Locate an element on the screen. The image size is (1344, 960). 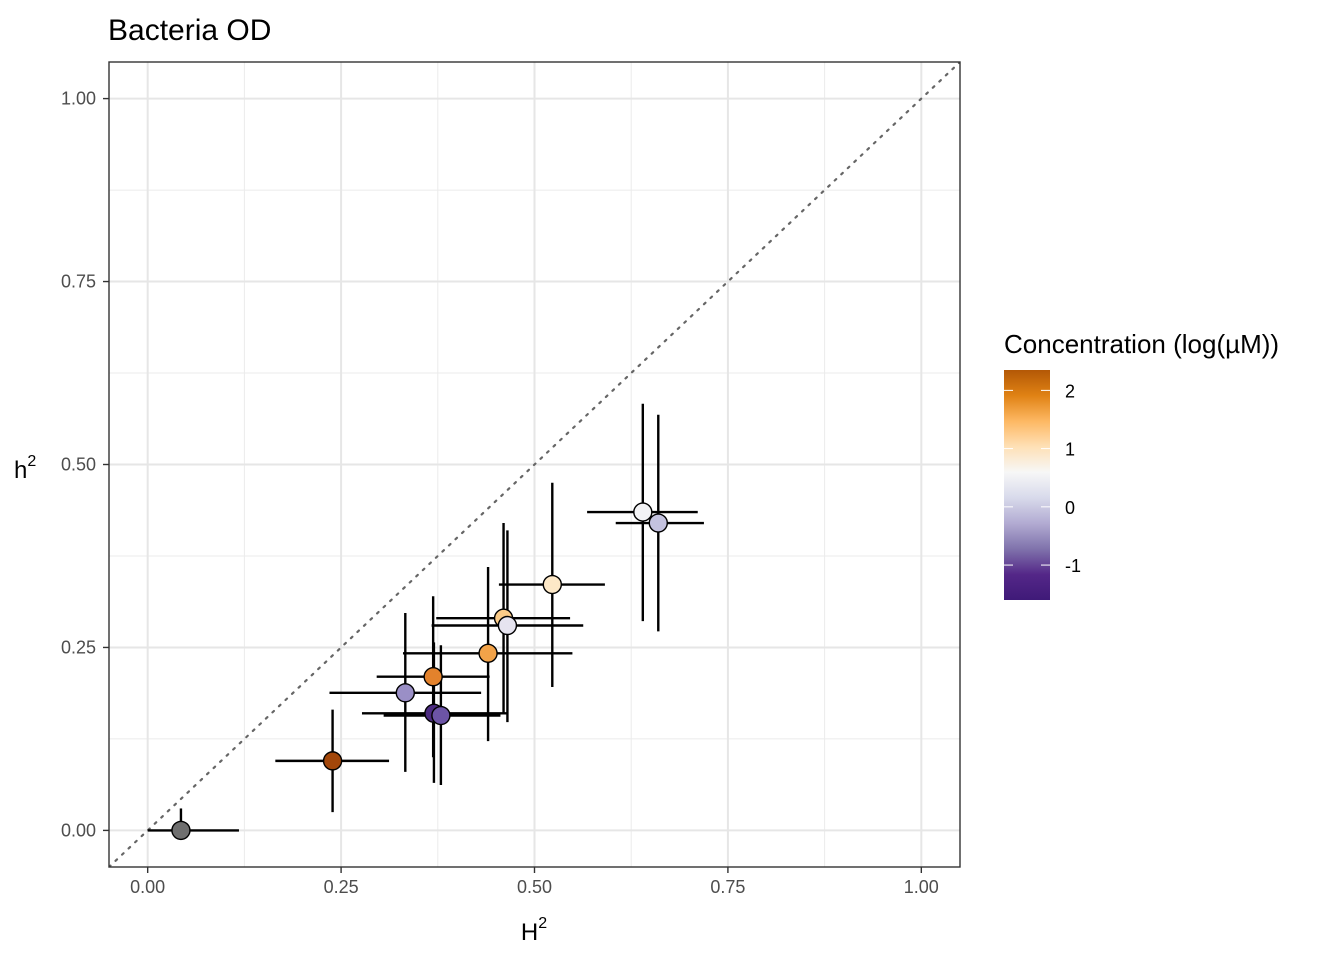
legend-title: Concentration (log(µM)) is located at coordinates (1141, 344).